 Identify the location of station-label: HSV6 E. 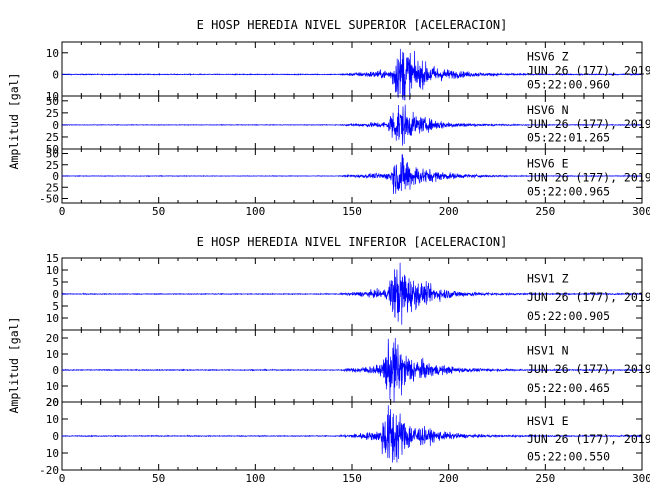
(548, 163).